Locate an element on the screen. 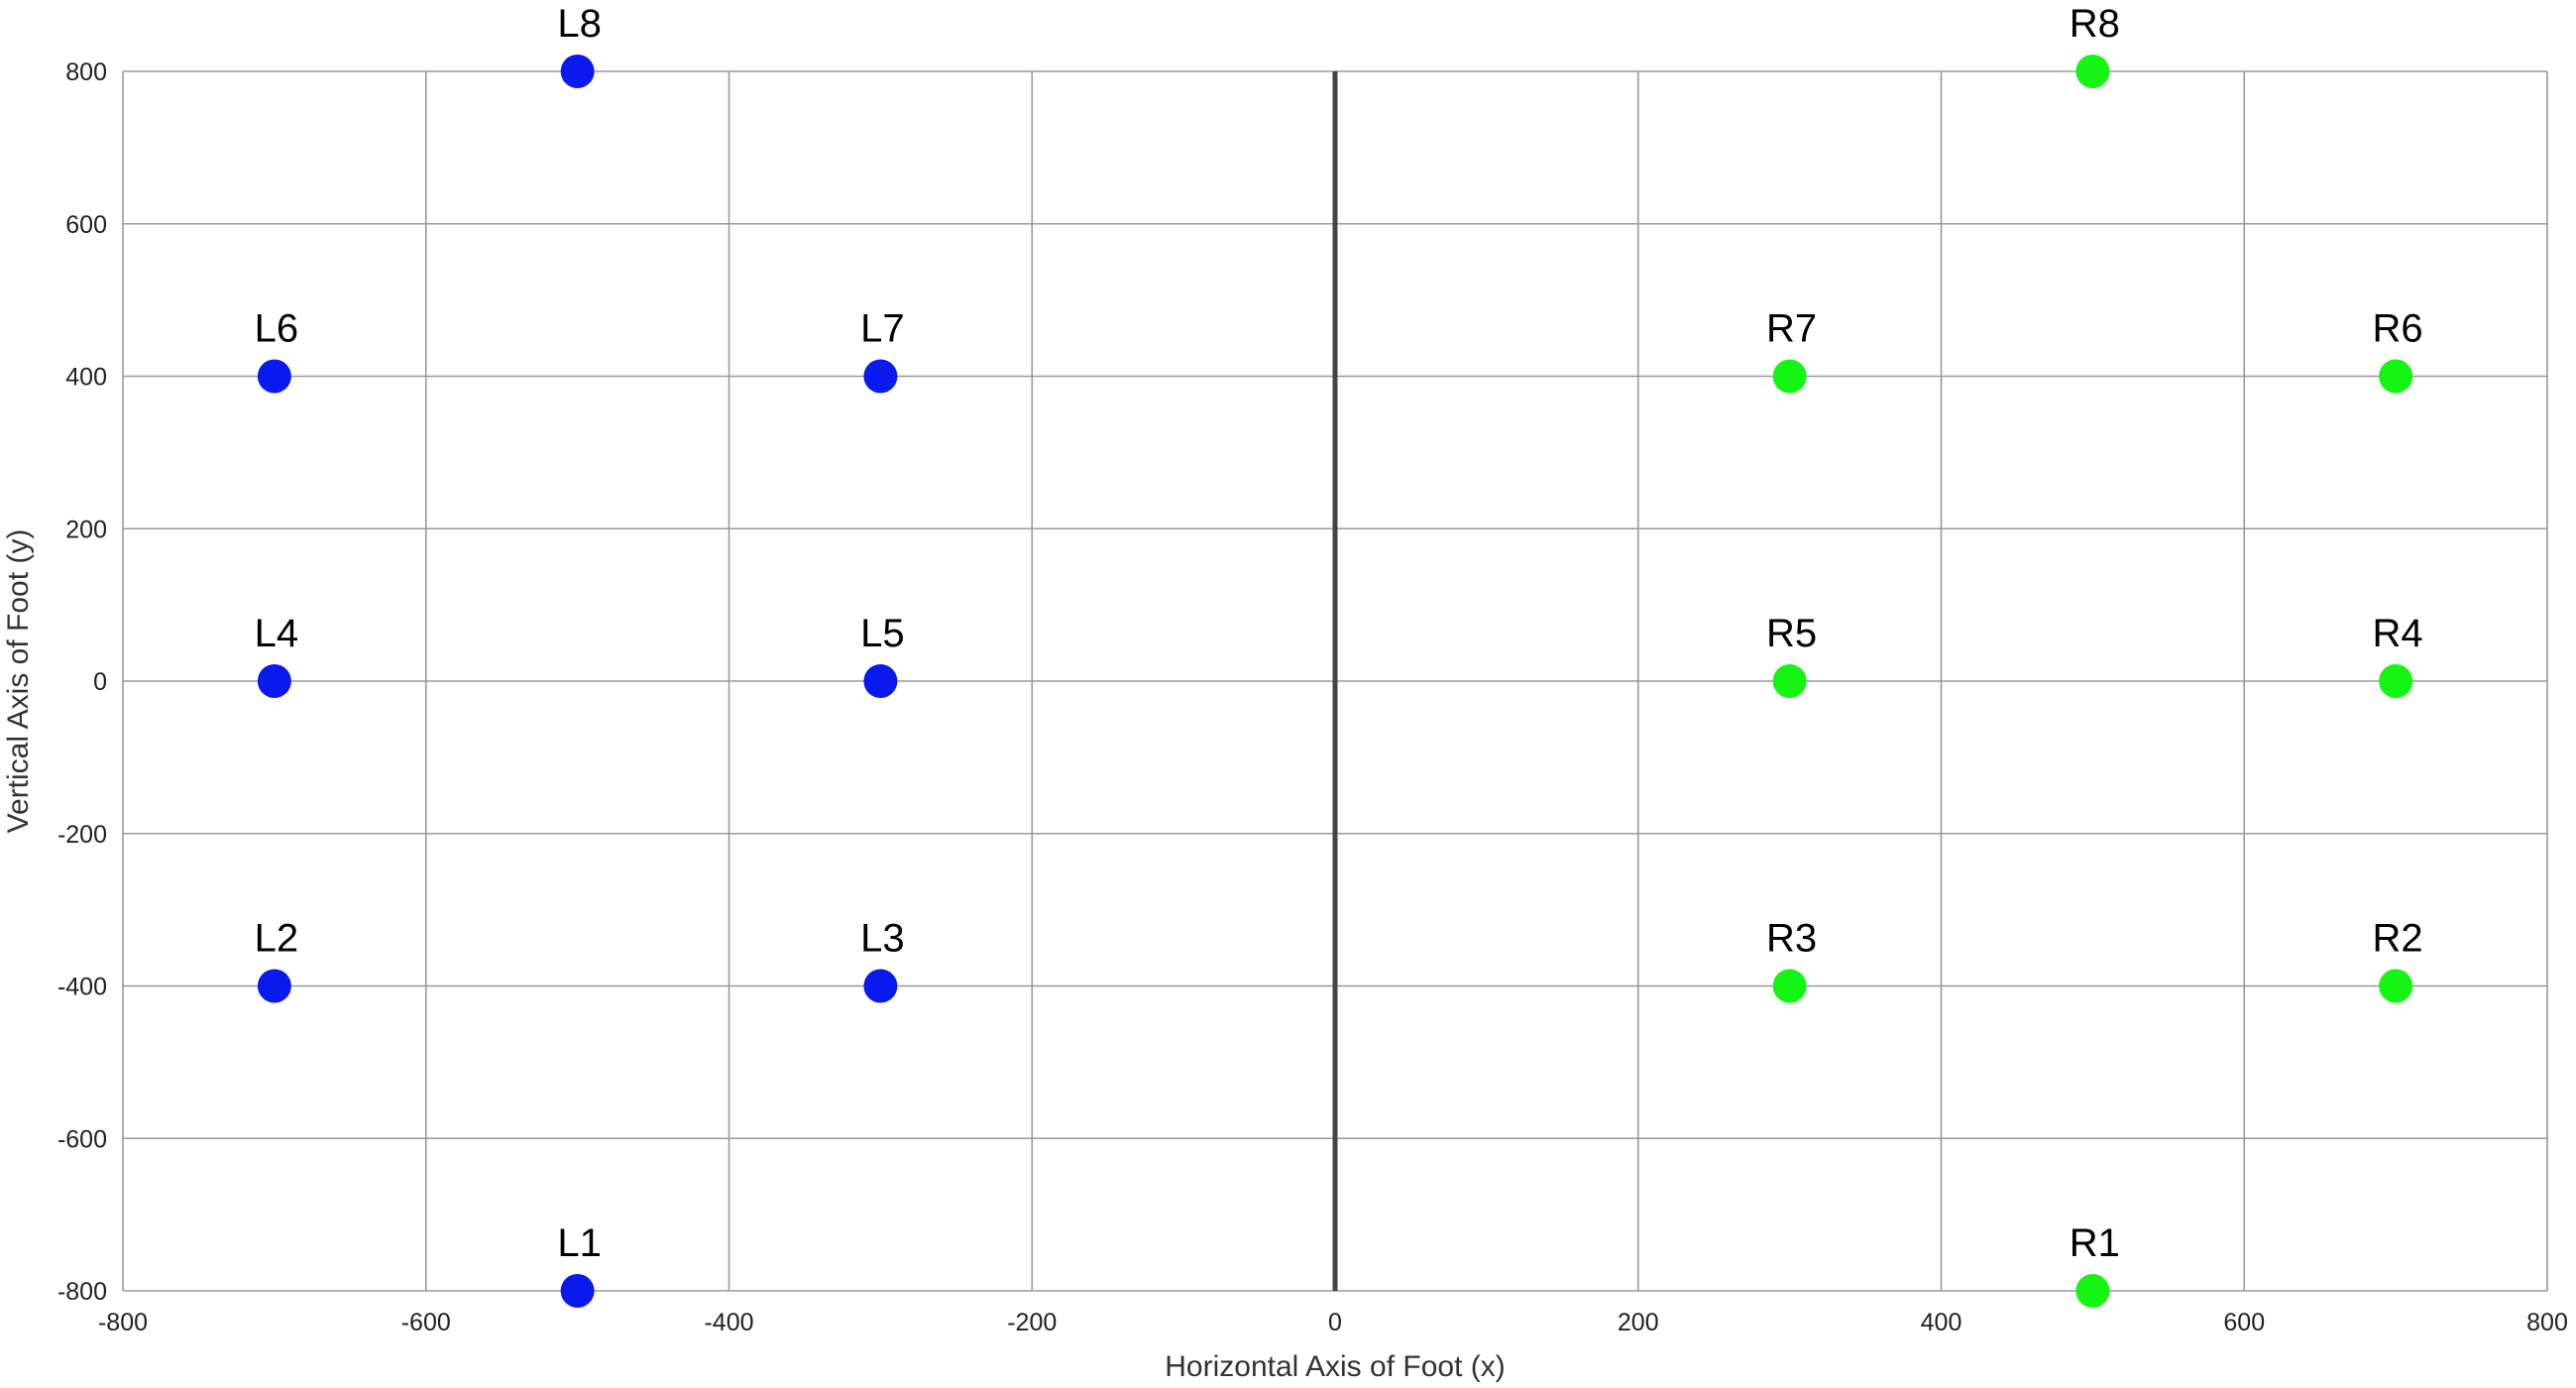 Image resolution: width=2576 pixels, height=1388 pixels. data-point-l1 is located at coordinates (577, 1291).